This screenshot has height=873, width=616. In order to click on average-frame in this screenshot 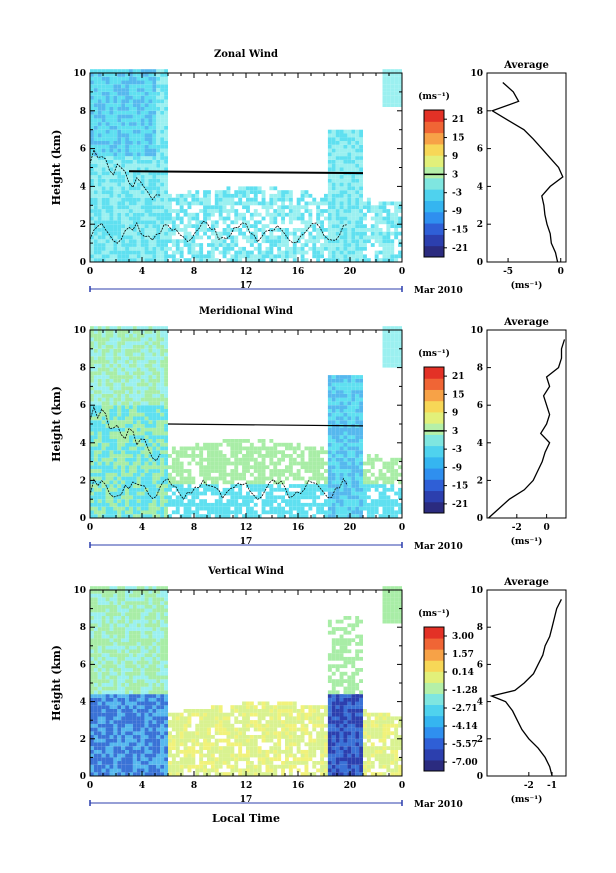, I will do `click(526, 167)`.